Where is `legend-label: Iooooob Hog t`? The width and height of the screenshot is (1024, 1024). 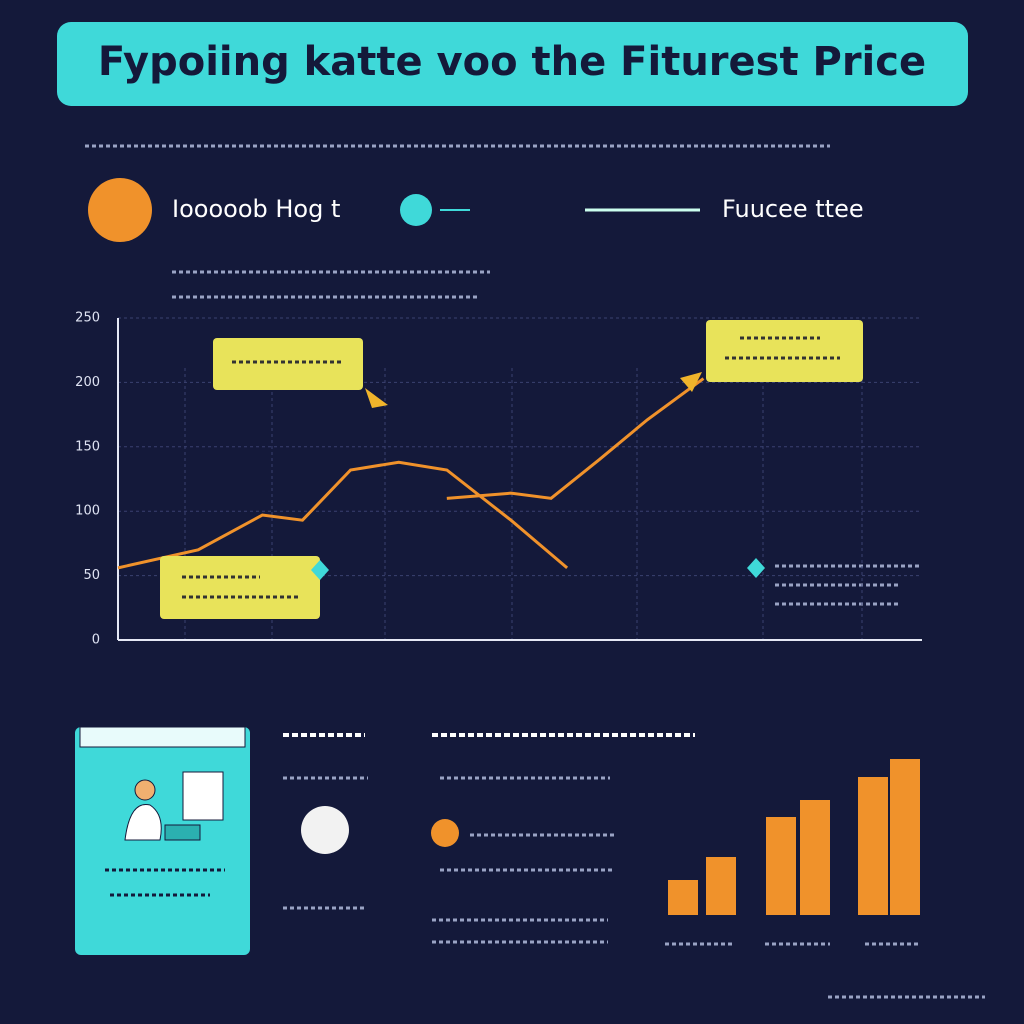 legend-label: Iooooob Hog t is located at coordinates (256, 209).